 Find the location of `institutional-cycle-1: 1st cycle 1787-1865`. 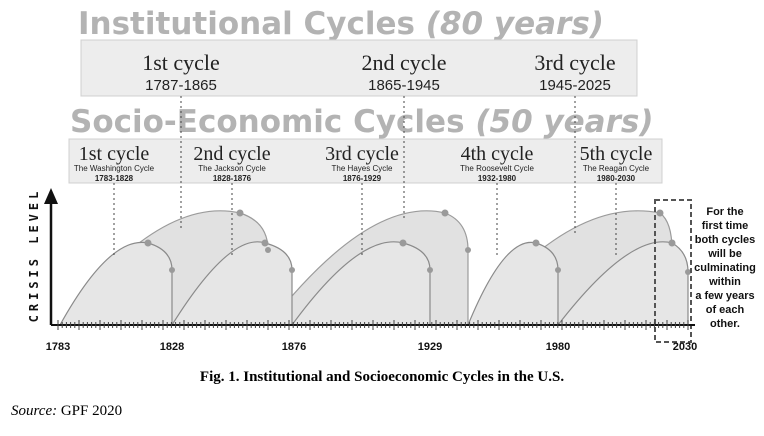

institutional-cycle-1: 1st cycle 1787-1865 is located at coordinates (181, 72).